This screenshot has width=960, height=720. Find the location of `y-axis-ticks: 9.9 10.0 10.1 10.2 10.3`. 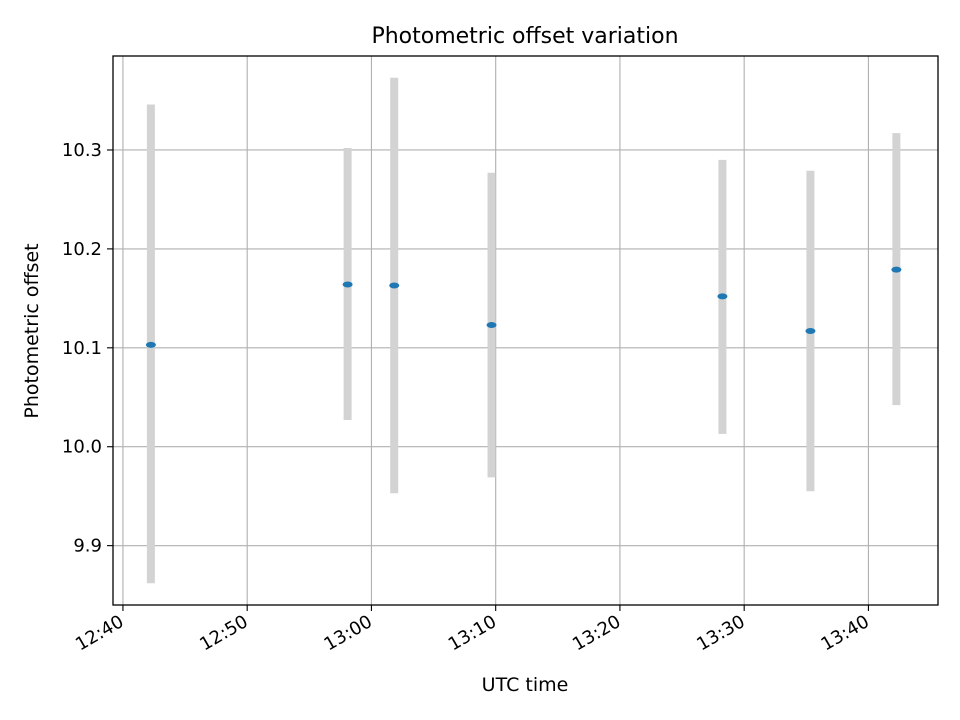

y-axis-ticks: 9.9 10.0 10.1 10.2 10.3 is located at coordinates (87, 348).